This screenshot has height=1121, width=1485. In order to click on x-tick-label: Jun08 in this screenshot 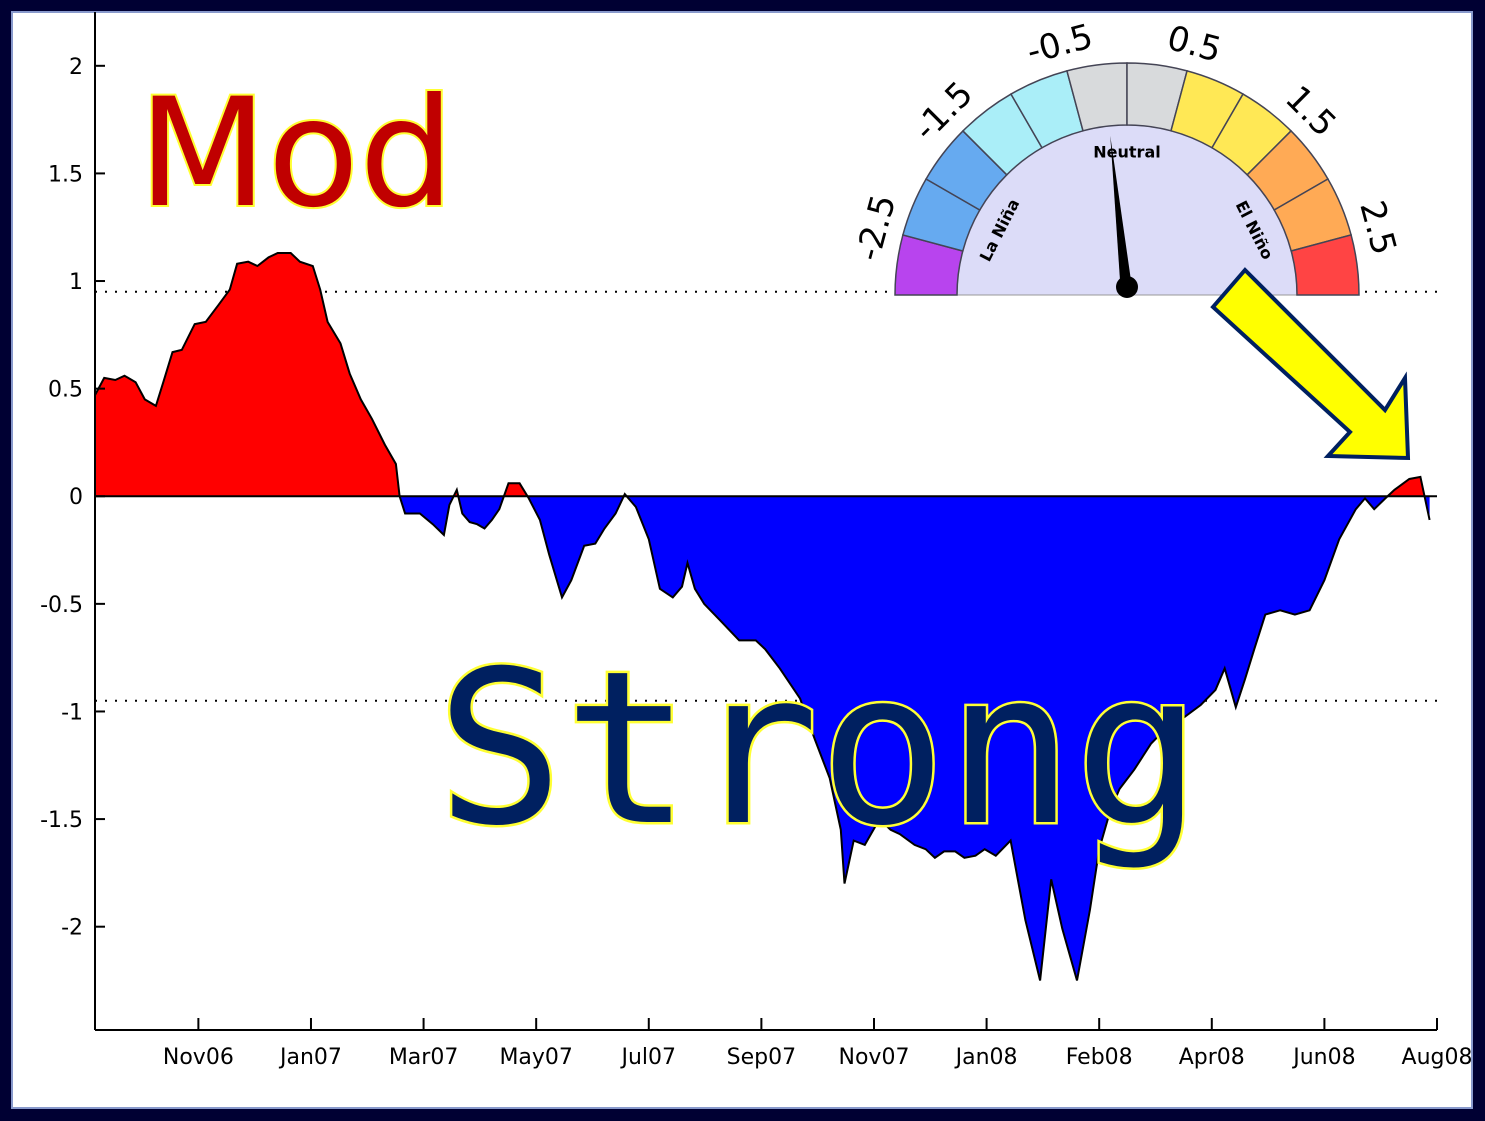, I will do `click(1323, 1057)`.